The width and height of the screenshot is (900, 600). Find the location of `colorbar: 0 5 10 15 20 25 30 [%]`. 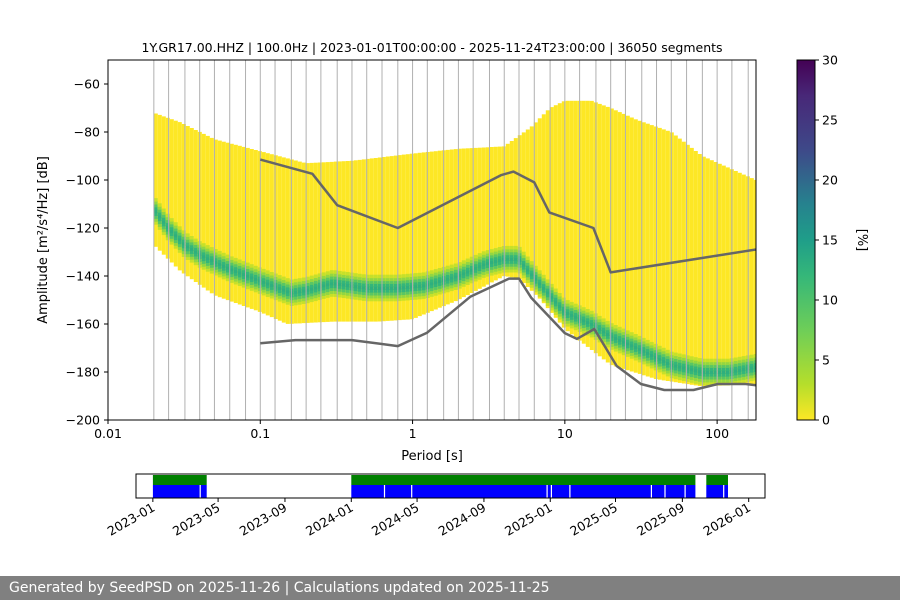

colorbar: 0 5 10 15 20 25 30 [%] is located at coordinates (832, 240).